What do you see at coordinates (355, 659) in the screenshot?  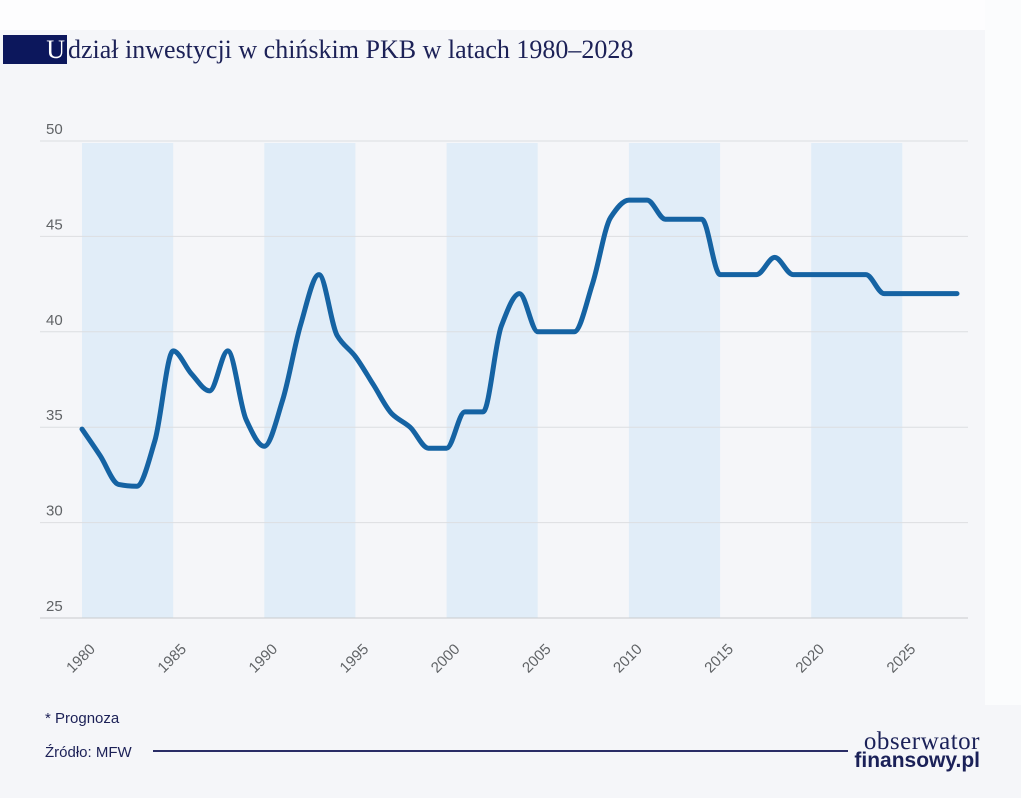 I see `x-tick-label: 1995` at bounding box center [355, 659].